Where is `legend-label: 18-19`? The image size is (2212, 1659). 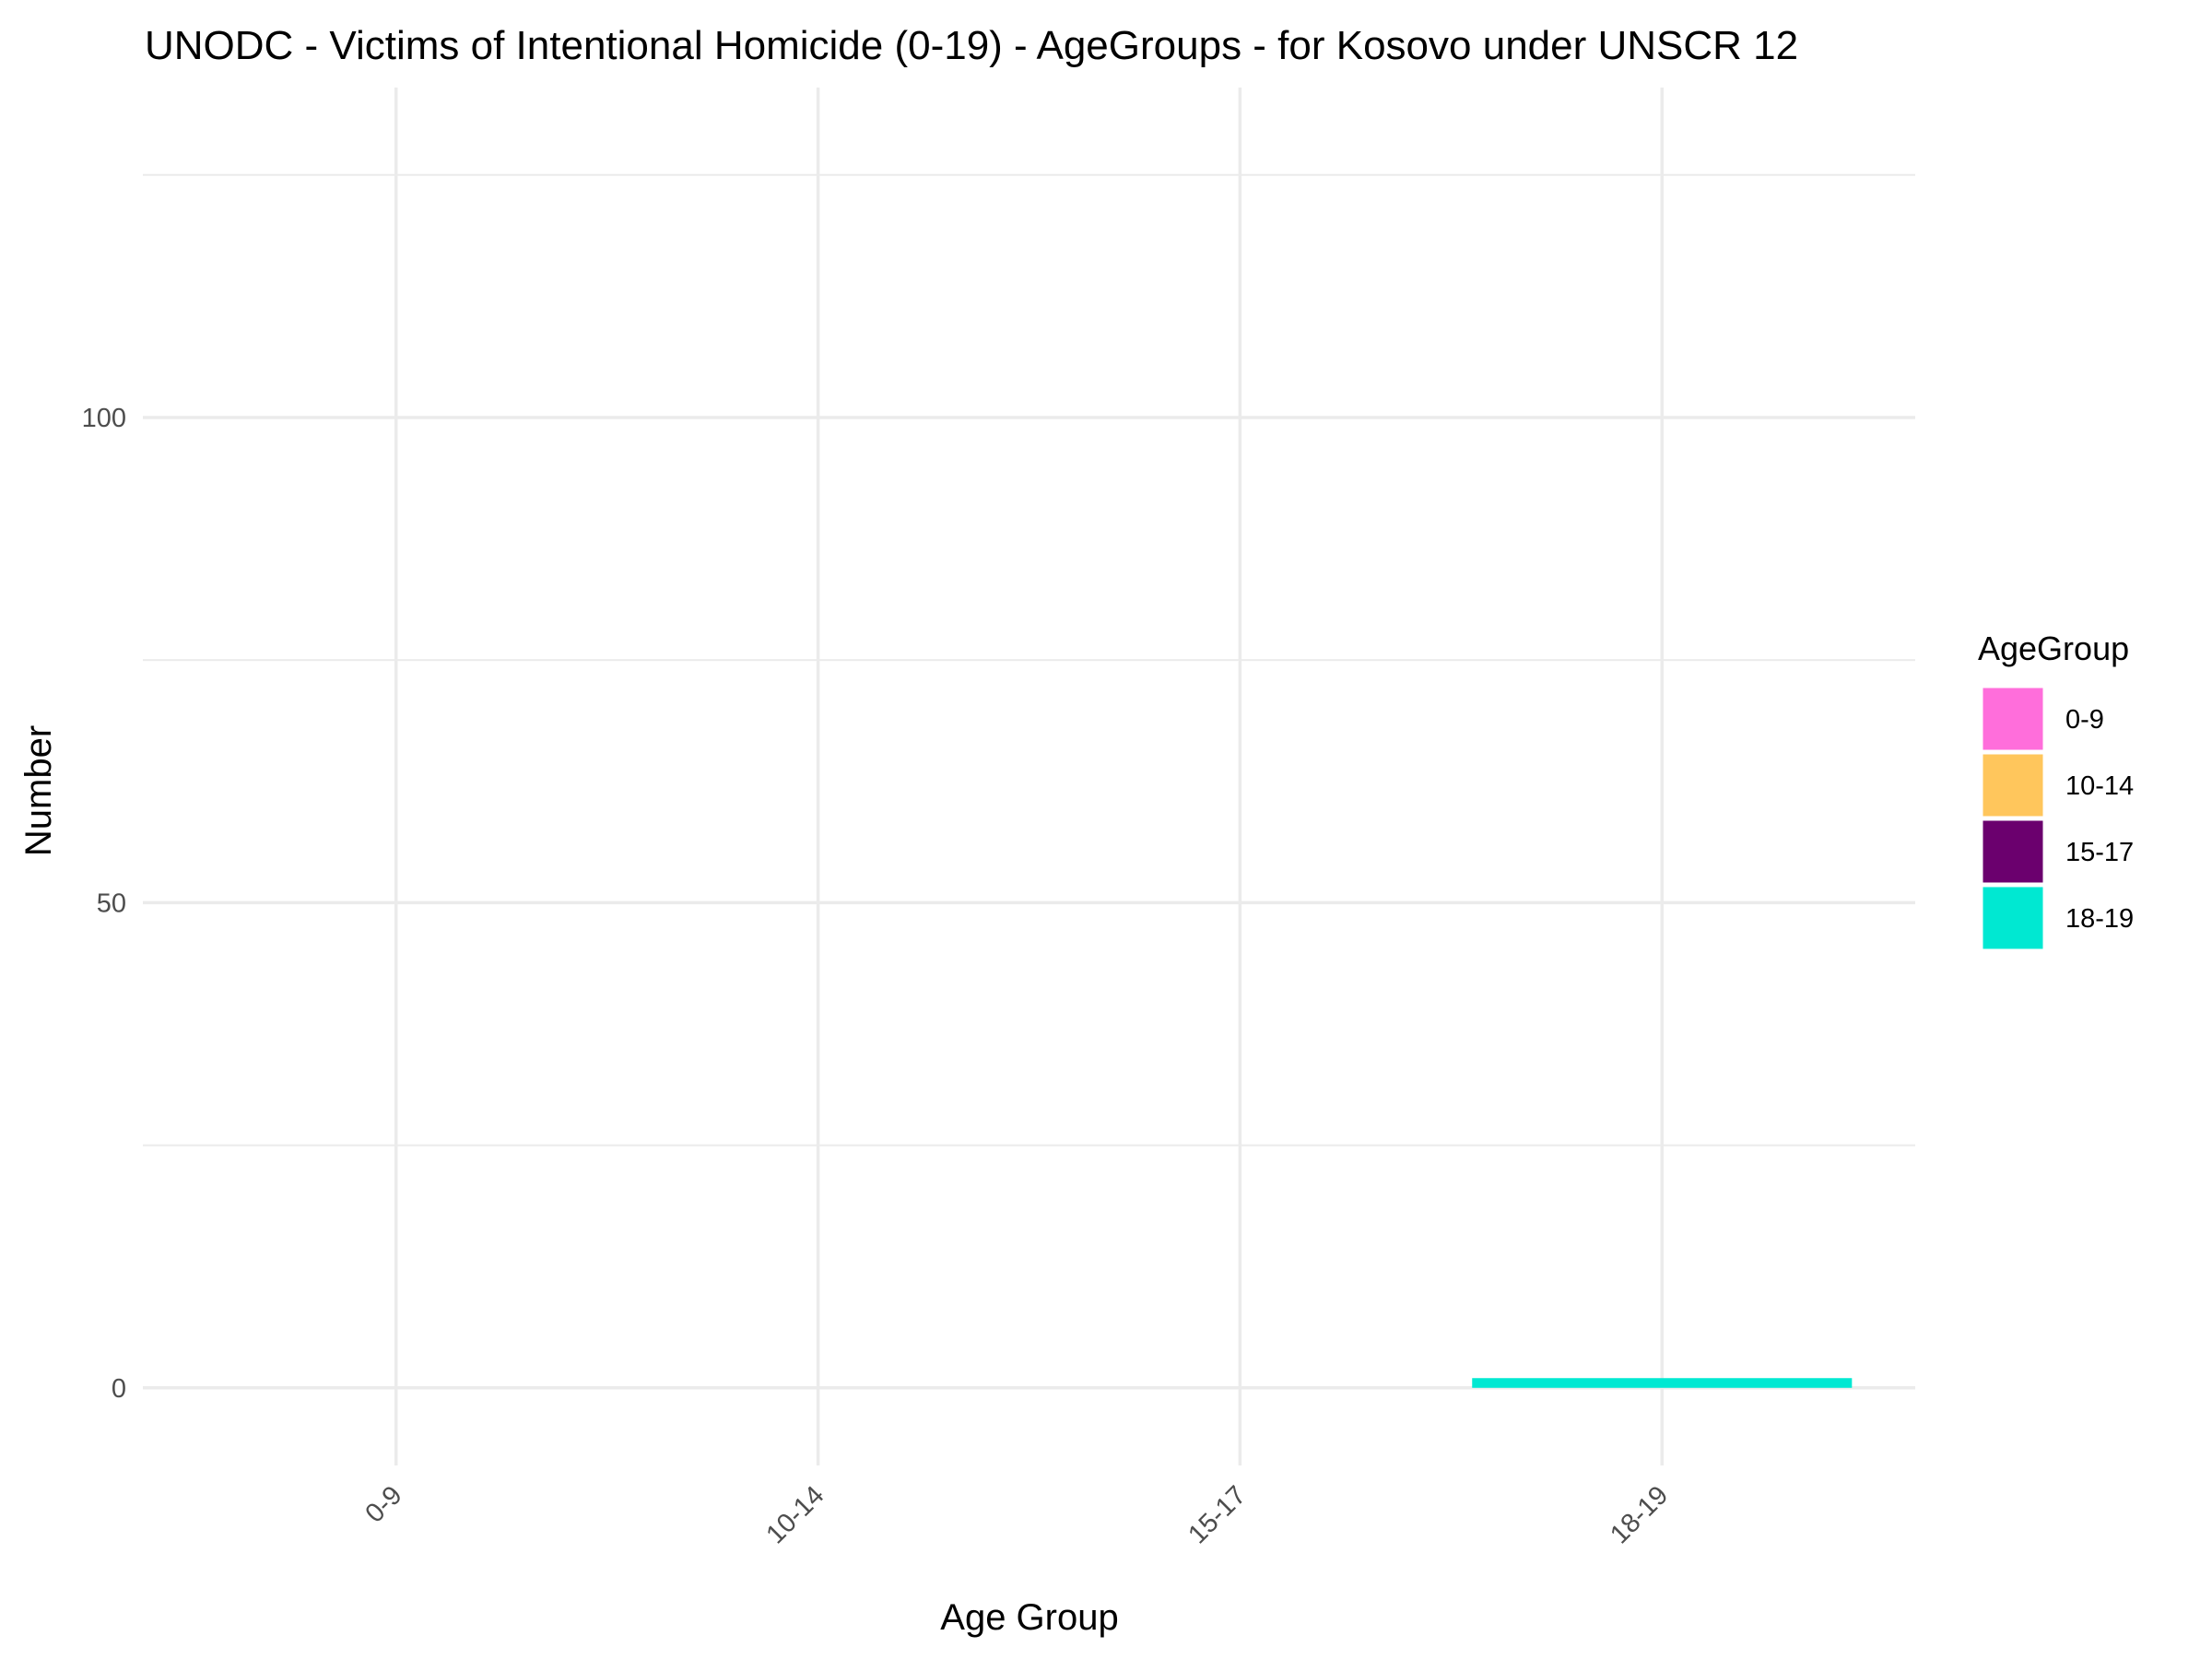 legend-label: 18-19 is located at coordinates (2099, 919).